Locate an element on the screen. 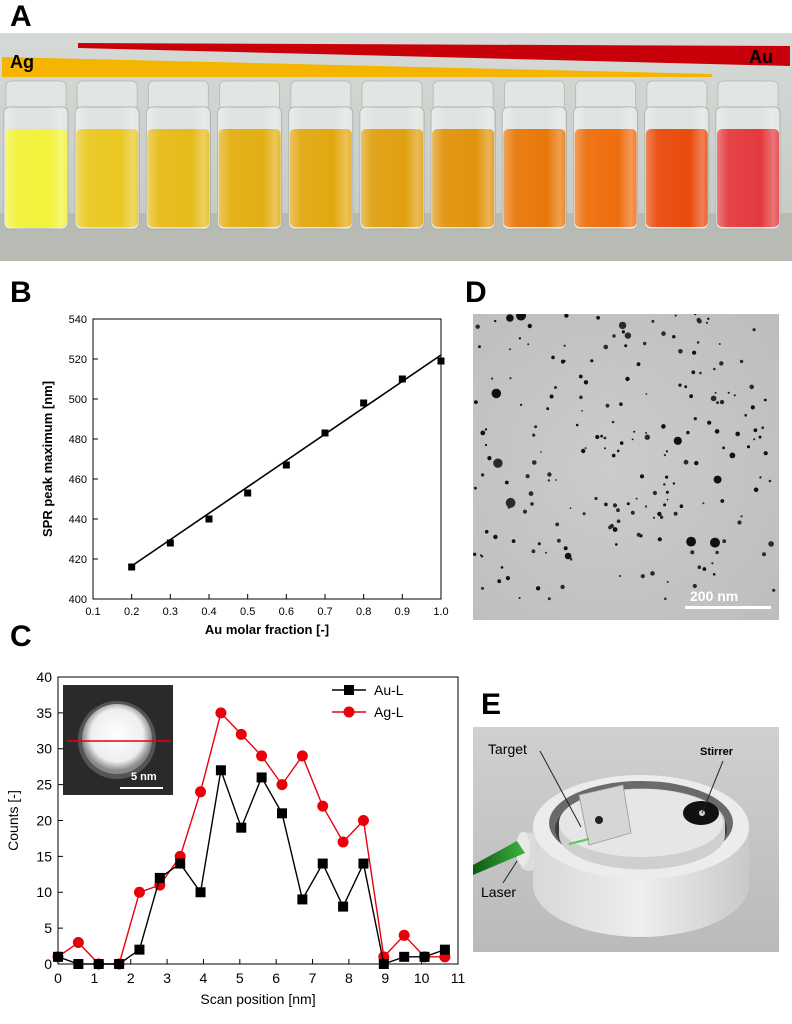 The height and width of the screenshot is (1024, 792). x-tick-label: 11 is located at coordinates (458, 978).